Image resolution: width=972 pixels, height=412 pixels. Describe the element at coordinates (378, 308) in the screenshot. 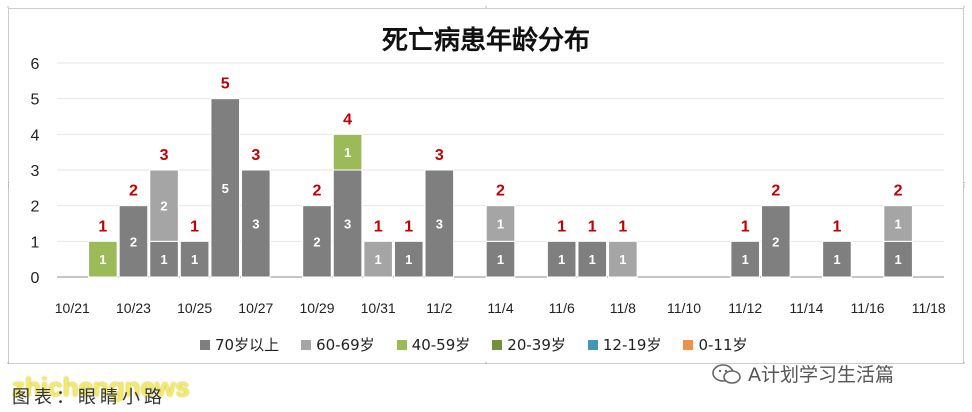

I see `x-tick-label: 10/31` at that location.